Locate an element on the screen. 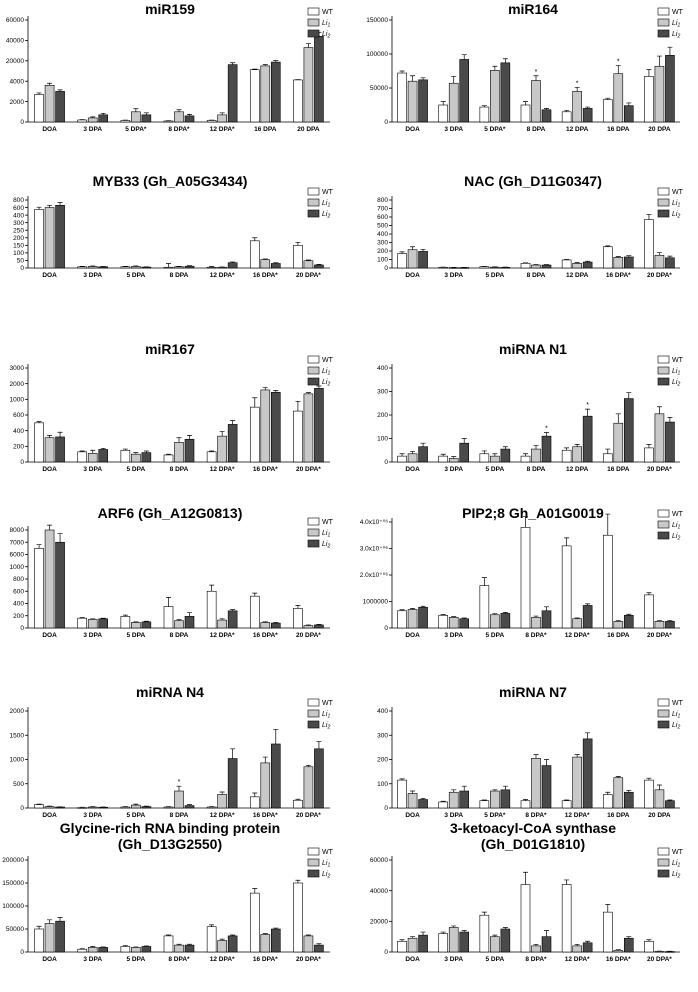 The height and width of the screenshot is (992, 698). y-tick-label: 2.0x10⁺⁰⁶ is located at coordinates (374, 575).